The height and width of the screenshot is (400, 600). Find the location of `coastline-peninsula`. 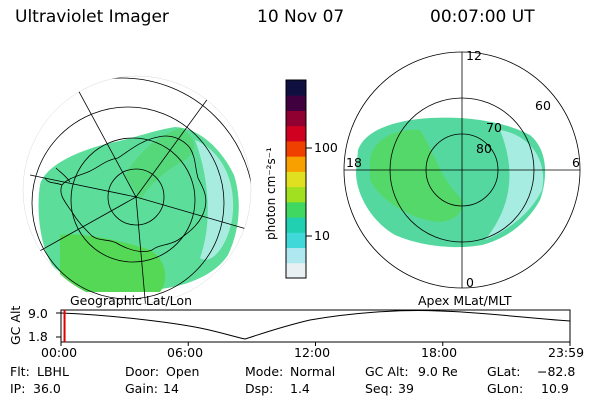

coastline-peninsula is located at coordinates (57, 176).